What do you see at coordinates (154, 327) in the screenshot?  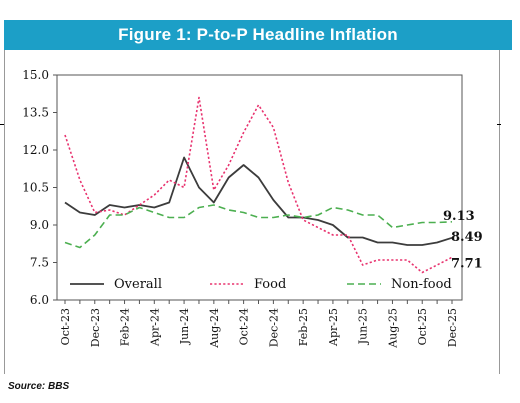 I see `x-tick-label: Apr-24` at bounding box center [154, 327].